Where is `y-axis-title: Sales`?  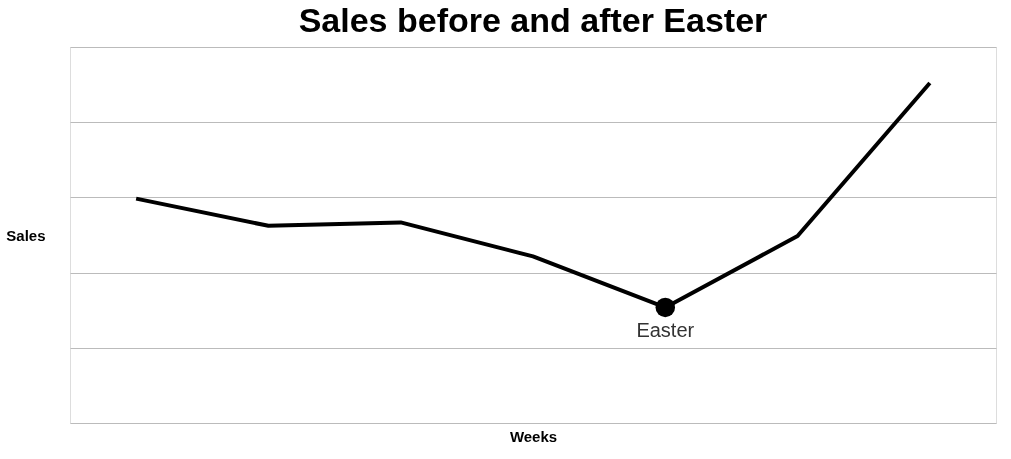
y-axis-title: Sales is located at coordinates (26, 235).